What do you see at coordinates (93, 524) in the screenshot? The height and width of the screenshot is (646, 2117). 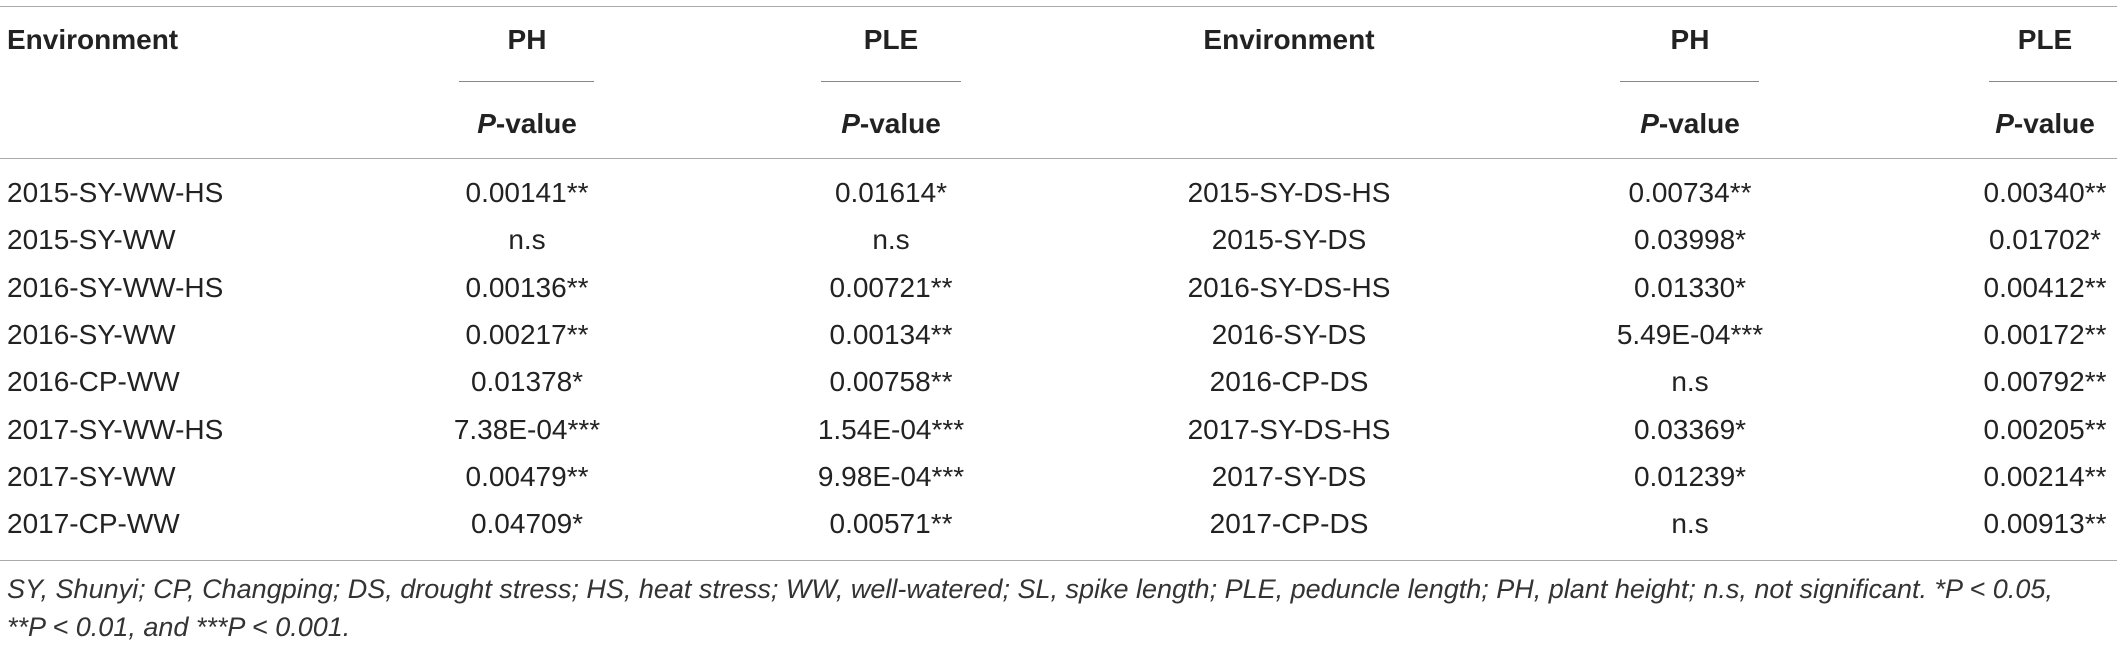 I see `environment-cell: 2017-CP-WW` at bounding box center [93, 524].